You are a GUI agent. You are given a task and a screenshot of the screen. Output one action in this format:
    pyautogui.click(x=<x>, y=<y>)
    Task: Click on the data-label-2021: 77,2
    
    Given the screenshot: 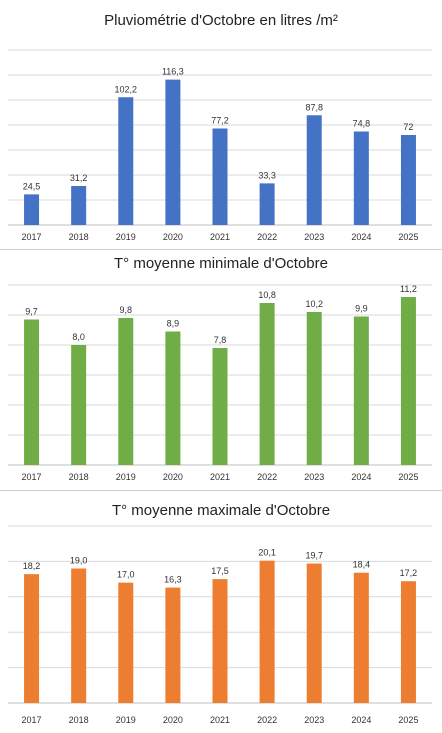 What is the action you would take?
    pyautogui.click(x=220, y=121)
    